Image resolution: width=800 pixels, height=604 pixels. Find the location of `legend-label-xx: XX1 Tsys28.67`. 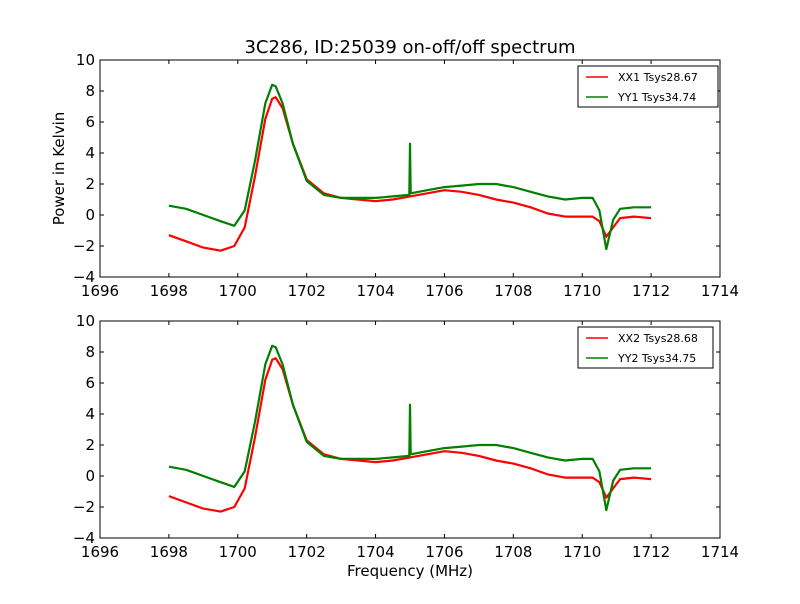

legend-label-xx: XX1 Tsys28.67 is located at coordinates (658, 77).